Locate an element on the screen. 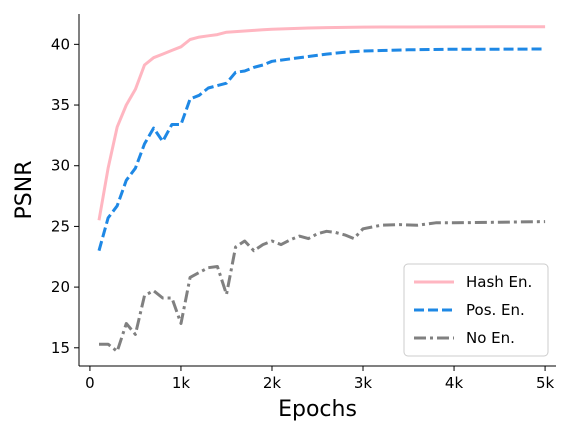  y-tick-label: 40 is located at coordinates (60, 44).